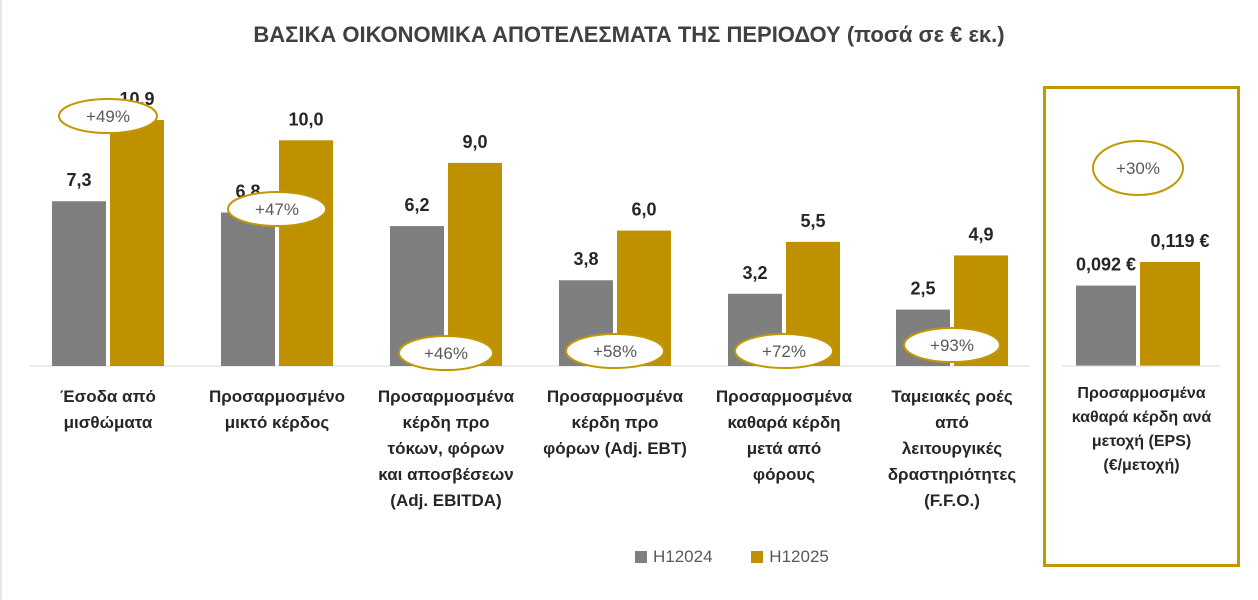 The image size is (1258, 600). I want to click on growth-label-5: +93%, so click(952, 345).